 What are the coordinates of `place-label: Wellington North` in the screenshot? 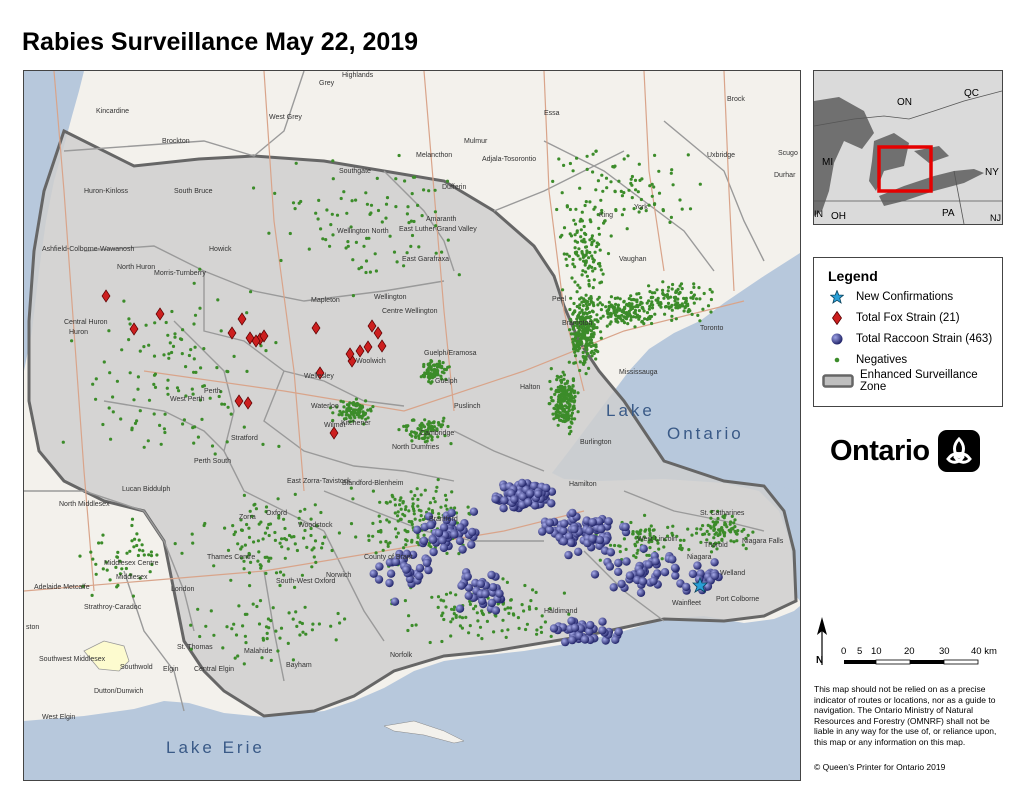 It's located at (363, 231).